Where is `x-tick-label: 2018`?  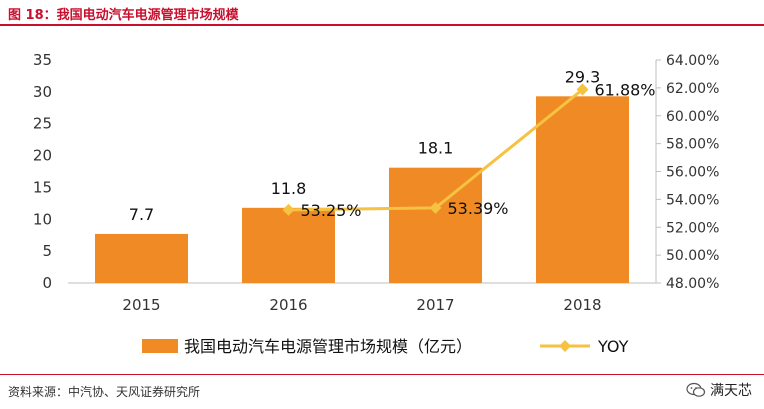
x-tick-label: 2018 is located at coordinates (582, 305).